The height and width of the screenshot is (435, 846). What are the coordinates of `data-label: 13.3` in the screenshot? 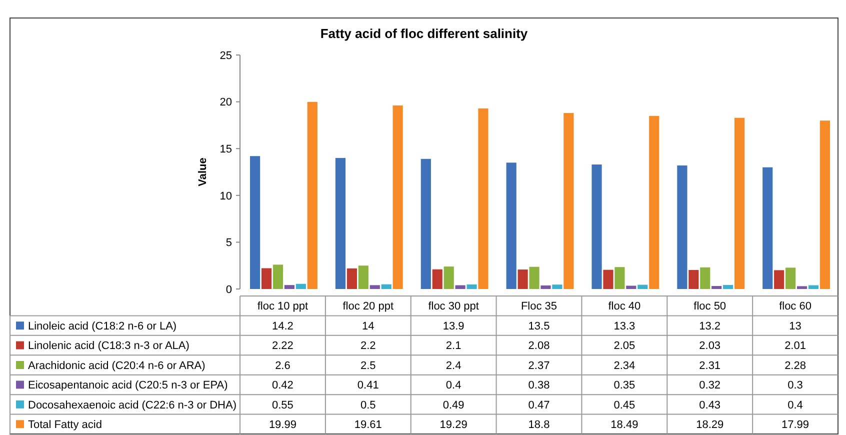 It's located at (625, 326).